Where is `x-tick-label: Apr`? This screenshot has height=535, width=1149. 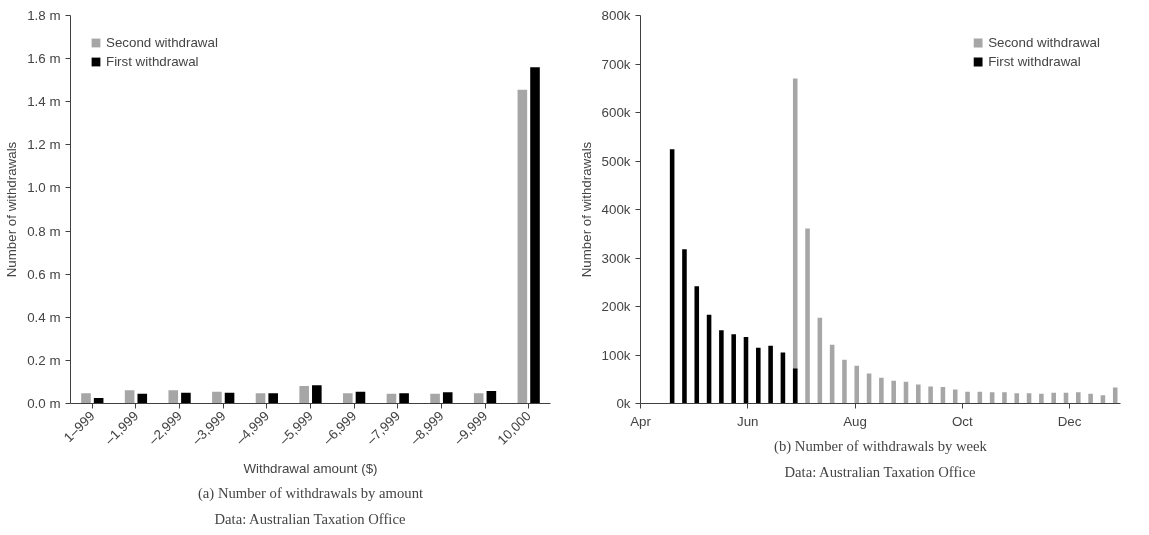 x-tick-label: Apr is located at coordinates (641, 421).